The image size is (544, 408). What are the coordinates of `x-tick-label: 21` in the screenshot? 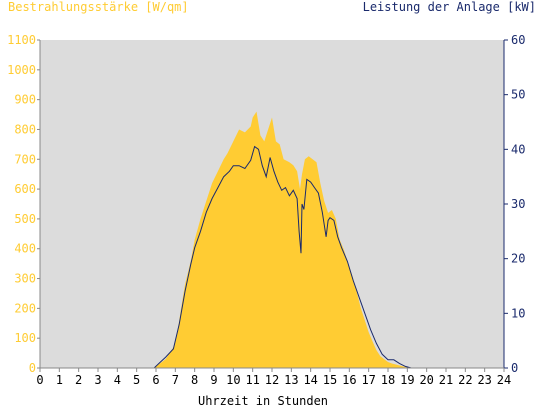 It's located at (446, 380).